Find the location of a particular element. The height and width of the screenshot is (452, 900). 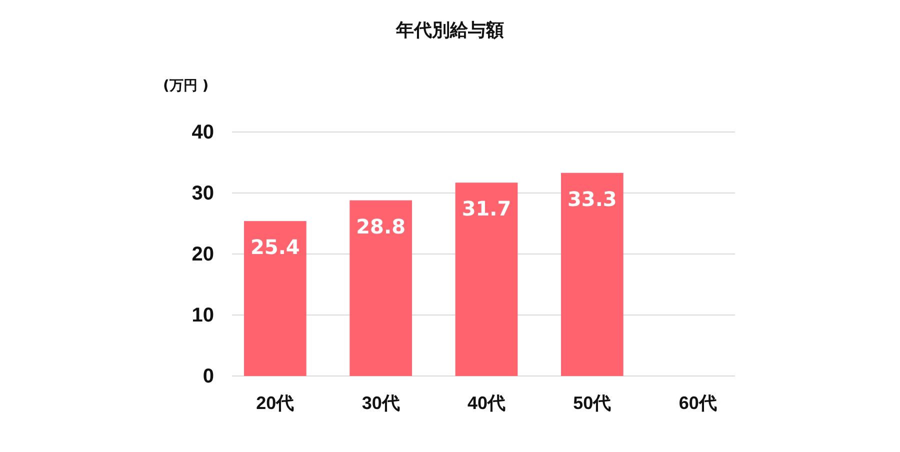

x-tick-label: 20代 is located at coordinates (275, 402).